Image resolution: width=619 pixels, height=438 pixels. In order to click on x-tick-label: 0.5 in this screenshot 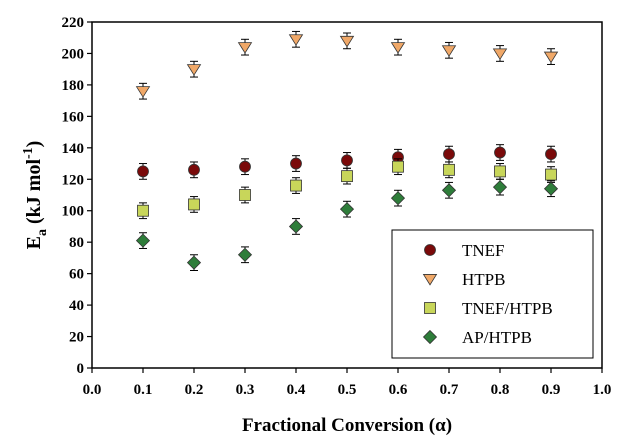, I will do `click(347, 390)`.